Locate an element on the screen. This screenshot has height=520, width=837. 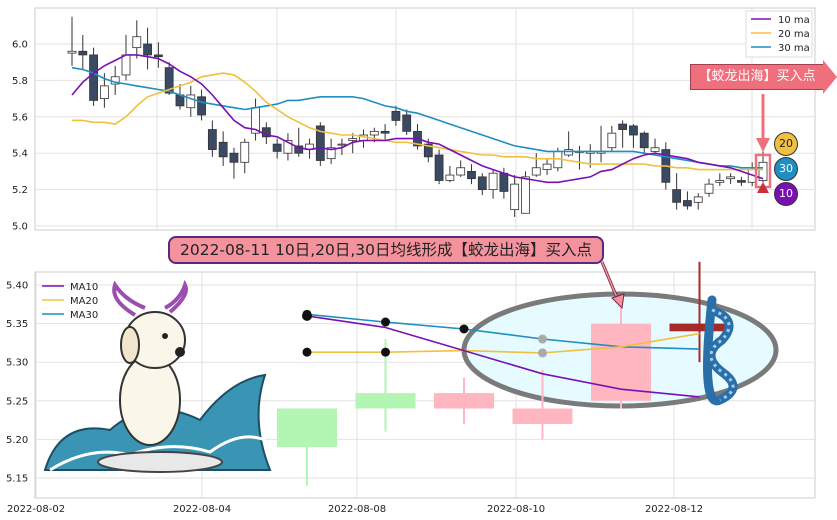
bottom-ma20-line is located at coordinates (503, 343).